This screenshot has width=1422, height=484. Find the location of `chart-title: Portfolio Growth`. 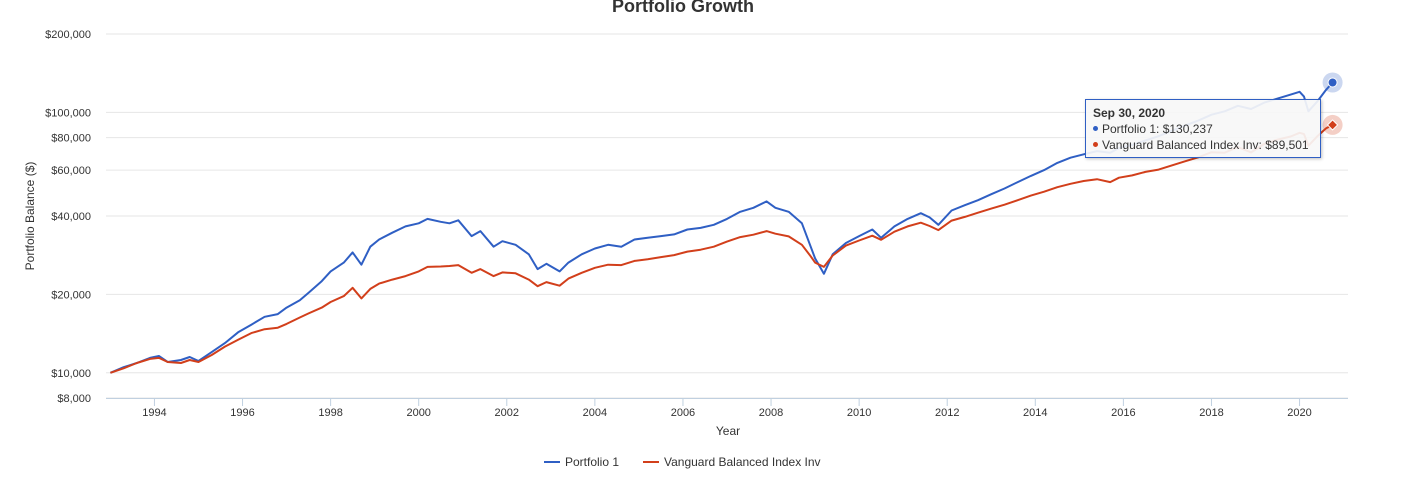

chart-title: Portfolio Growth is located at coordinates (683, 8).